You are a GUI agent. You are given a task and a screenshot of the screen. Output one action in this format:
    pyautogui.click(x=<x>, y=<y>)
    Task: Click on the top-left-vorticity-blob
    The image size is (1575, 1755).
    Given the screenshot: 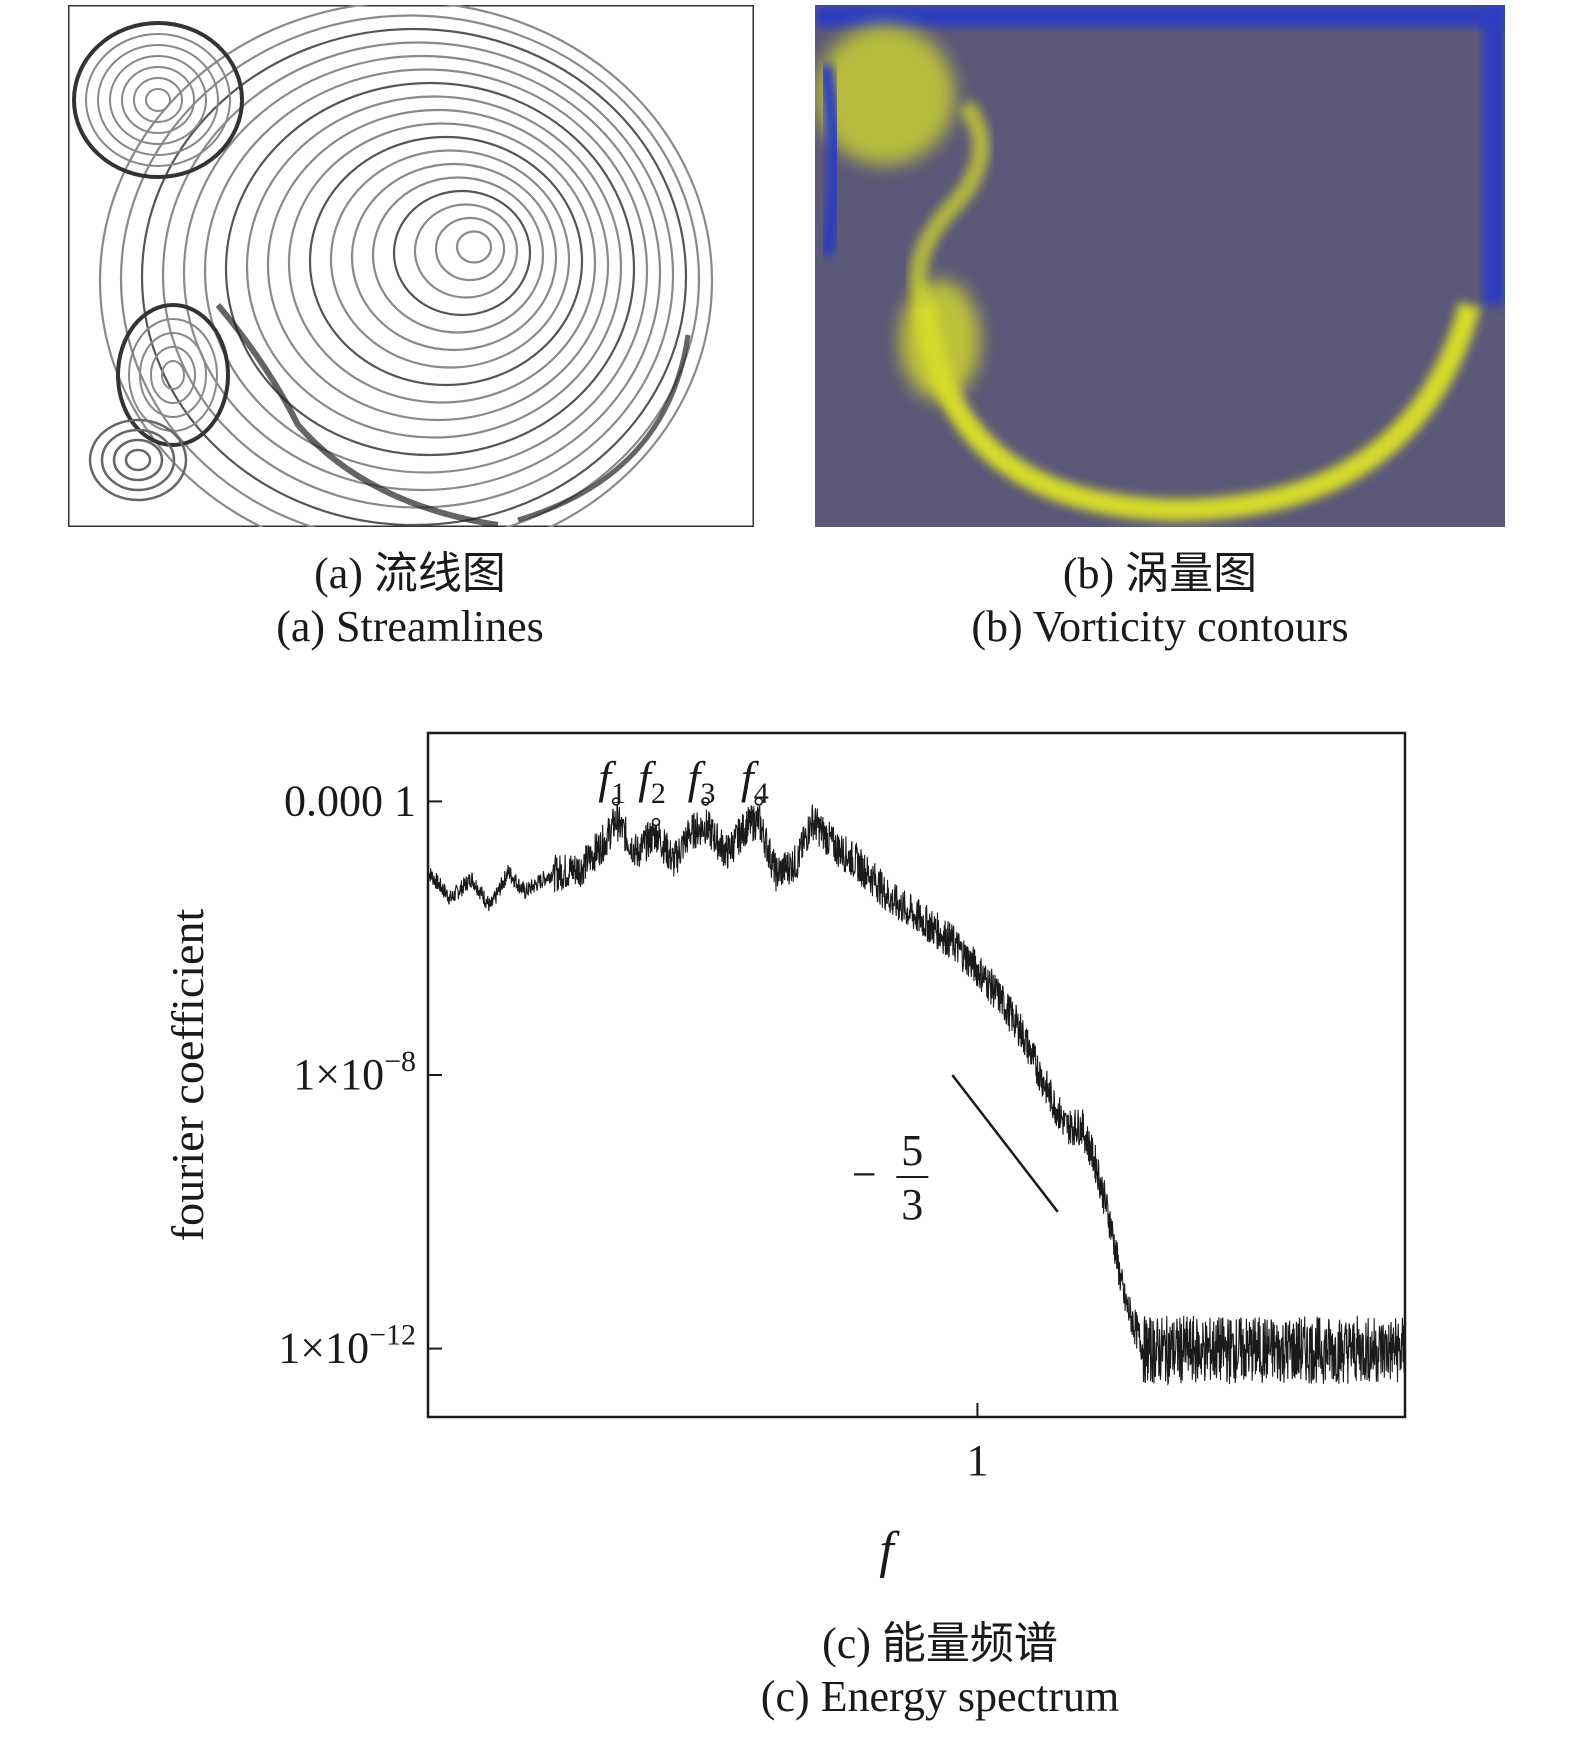 What is the action you would take?
    pyautogui.click(x=885, y=95)
    